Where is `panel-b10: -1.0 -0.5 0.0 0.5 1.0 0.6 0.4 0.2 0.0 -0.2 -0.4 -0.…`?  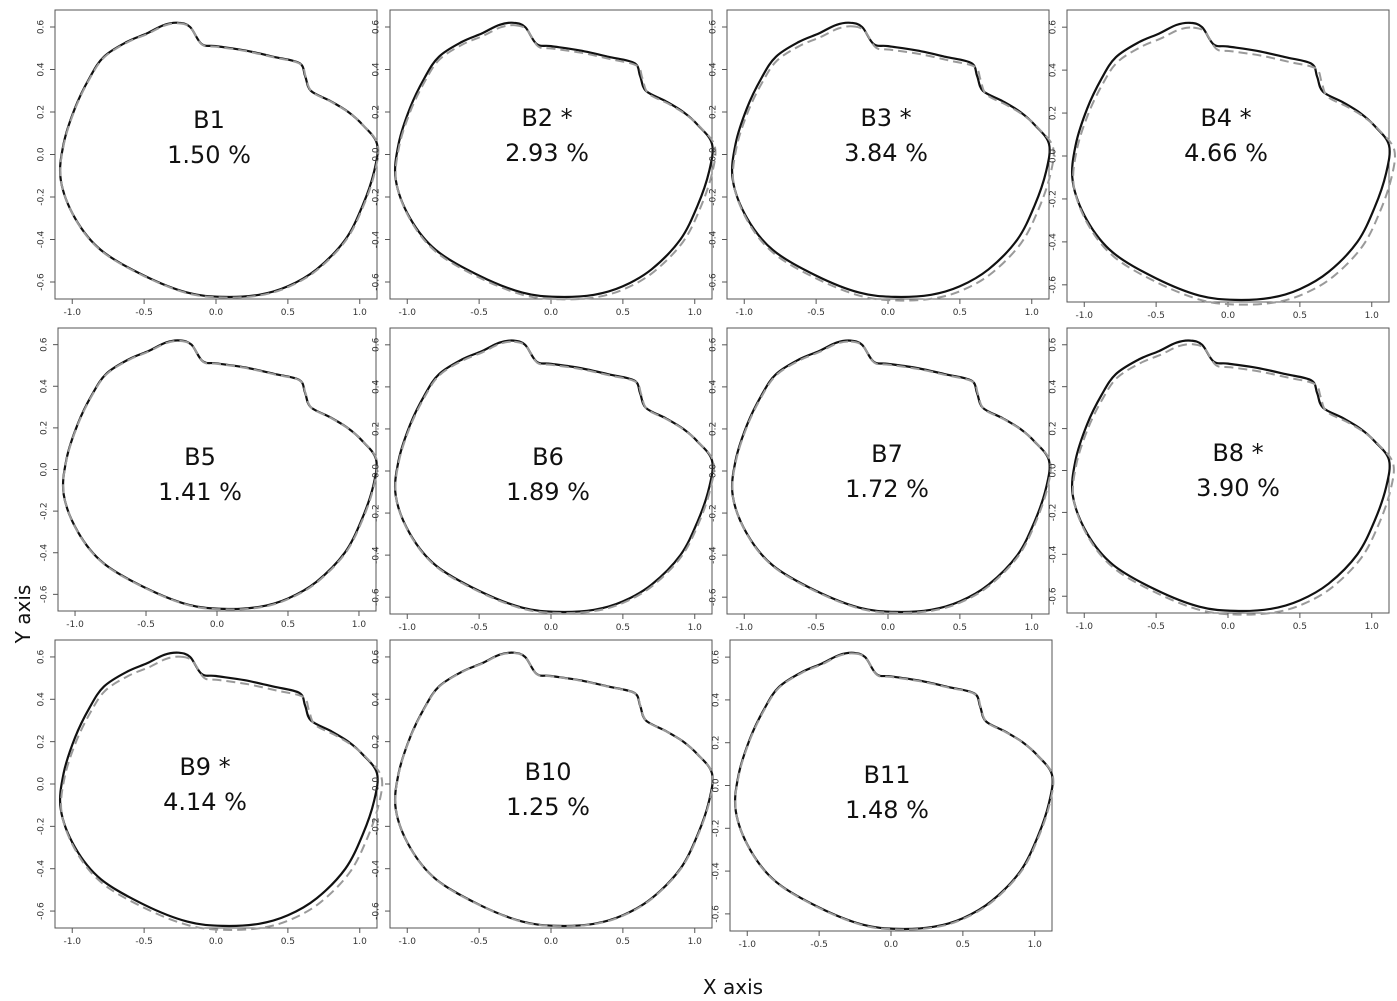 panel-b10: -1.0 -0.5 0.0 0.5 1.0 0.6 0.4 0.2 0.0 -0.2 -0.4 -0.… is located at coordinates (543, 793).